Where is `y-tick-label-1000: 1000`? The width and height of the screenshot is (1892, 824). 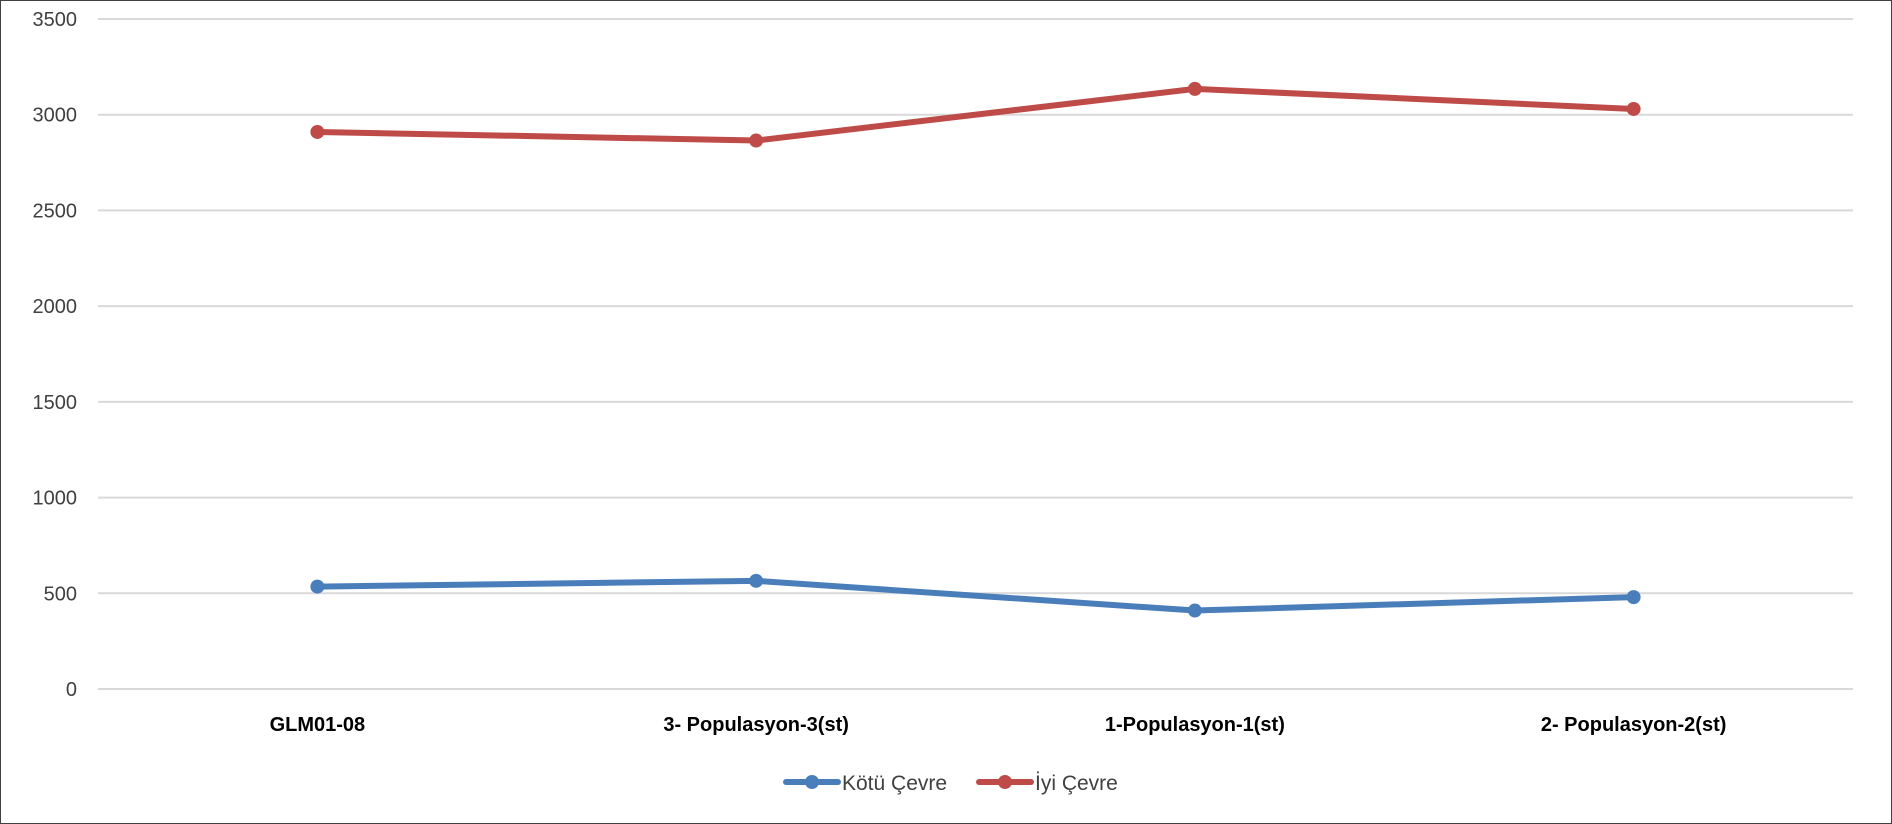
y-tick-label-1000: 1000 is located at coordinates (55, 499).